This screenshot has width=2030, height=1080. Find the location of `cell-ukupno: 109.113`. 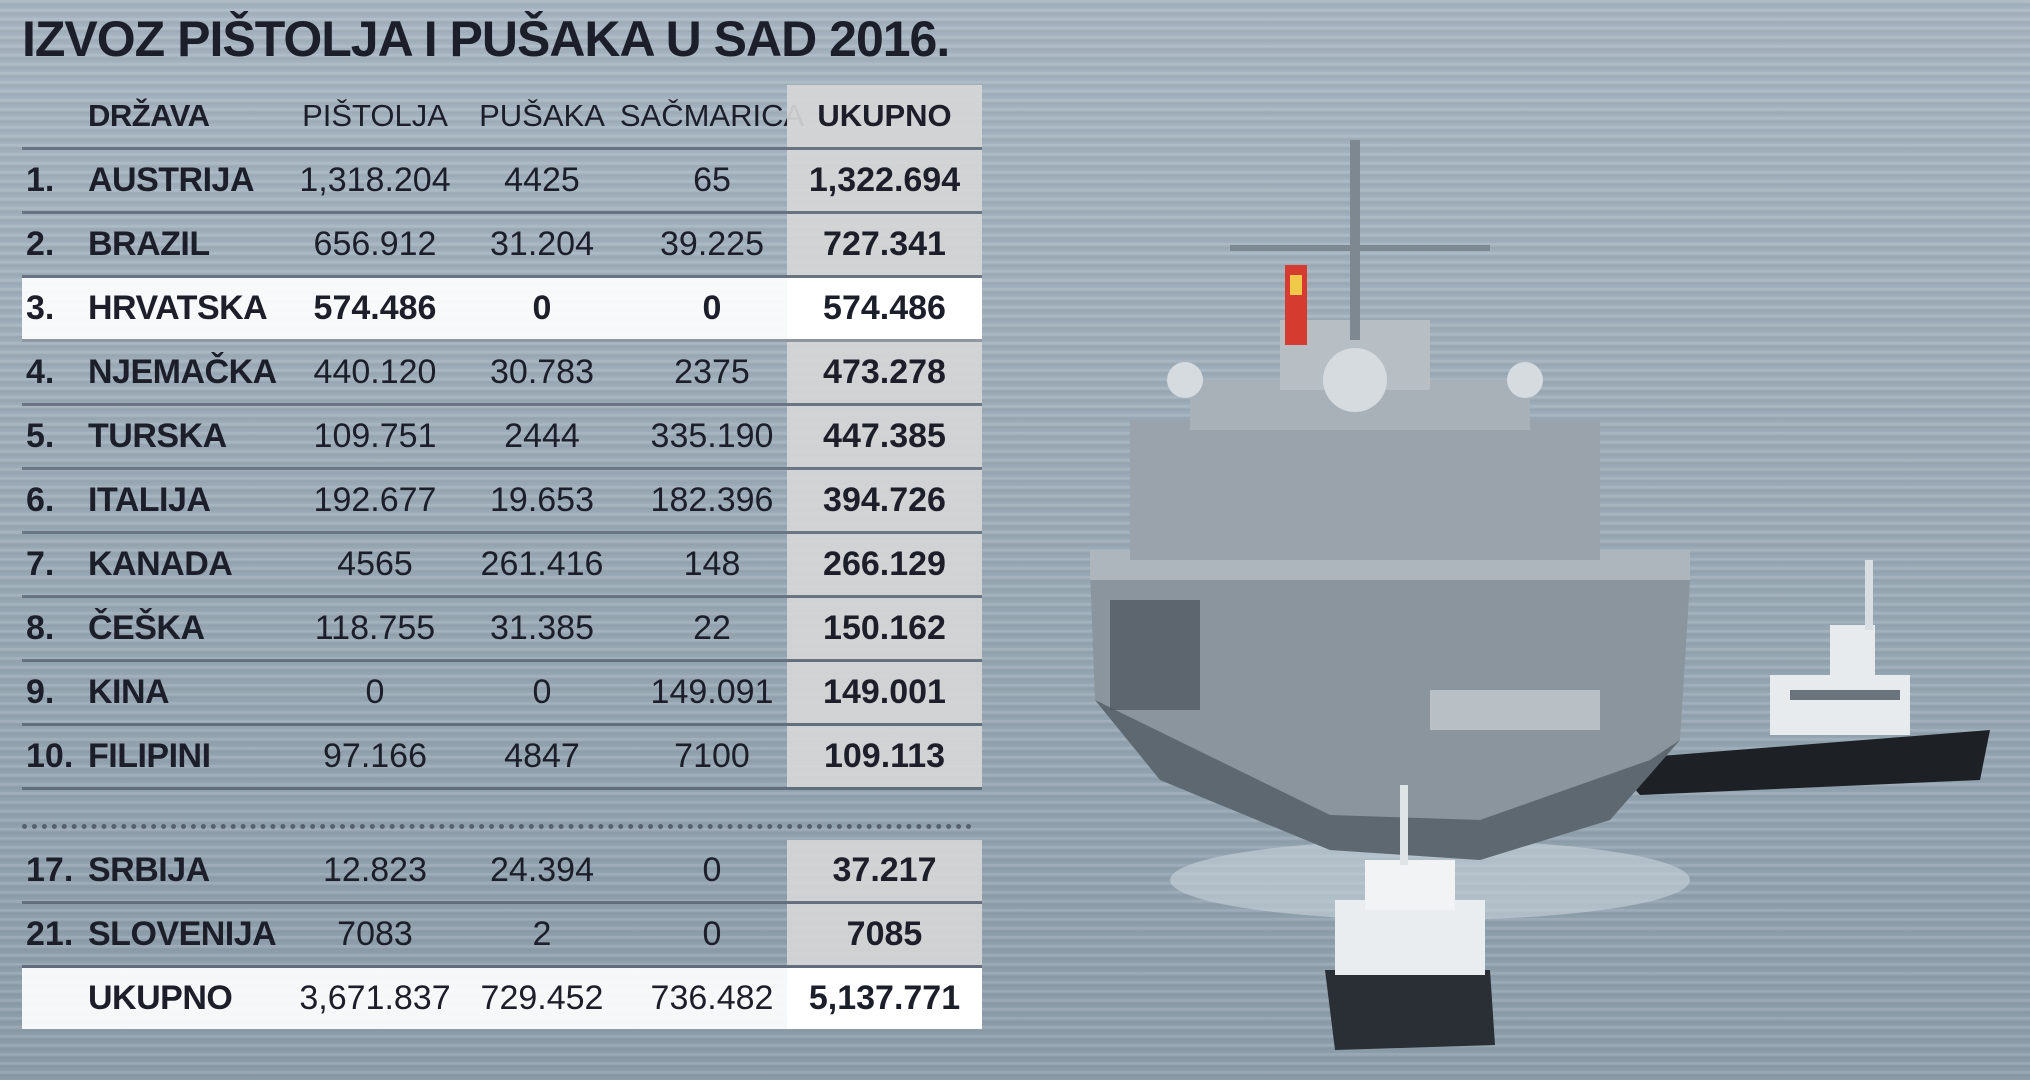

cell-ukupno: 109.113 is located at coordinates (884, 756).